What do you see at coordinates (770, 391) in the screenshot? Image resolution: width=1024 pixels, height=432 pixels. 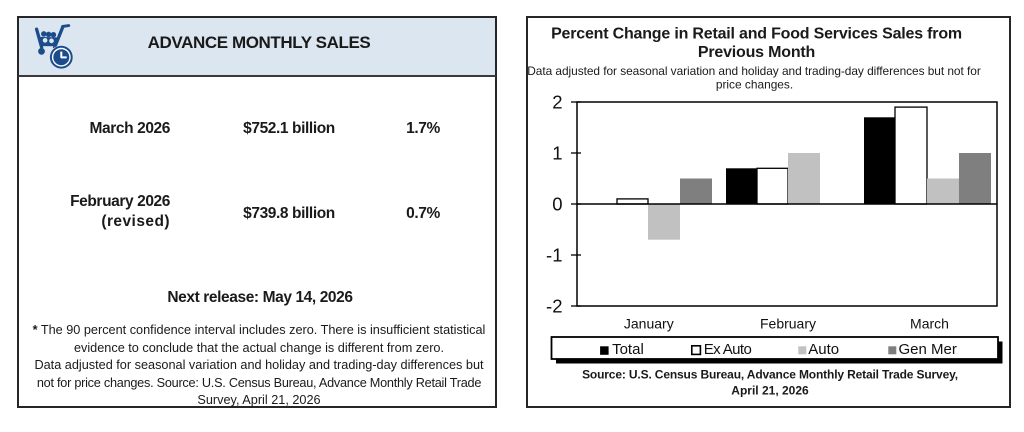 I see `svg-text: April 21, 2026` at bounding box center [770, 391].